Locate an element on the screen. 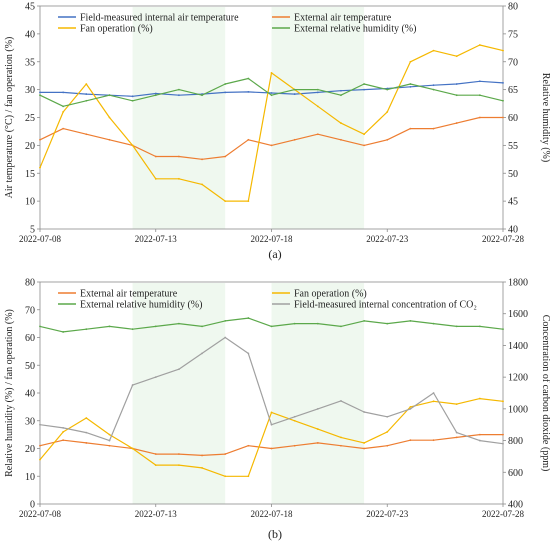  y-right-tick-label: 80 is located at coordinates (513, 7).